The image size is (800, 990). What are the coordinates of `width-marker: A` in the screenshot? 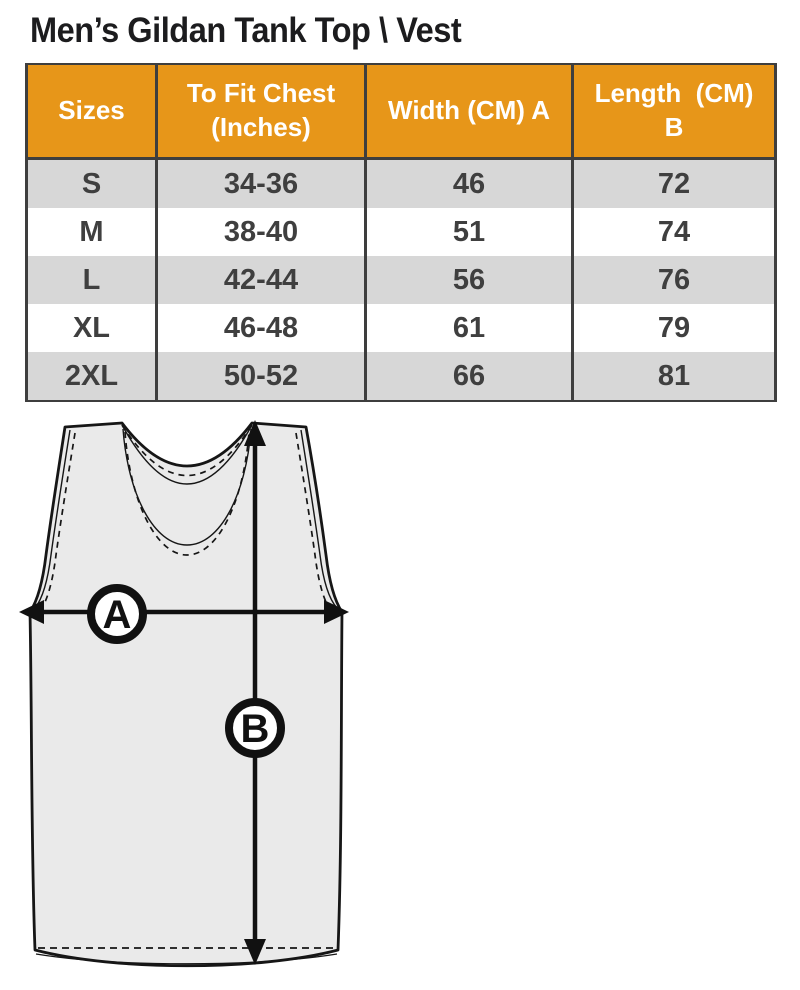 It's located at (117, 614).